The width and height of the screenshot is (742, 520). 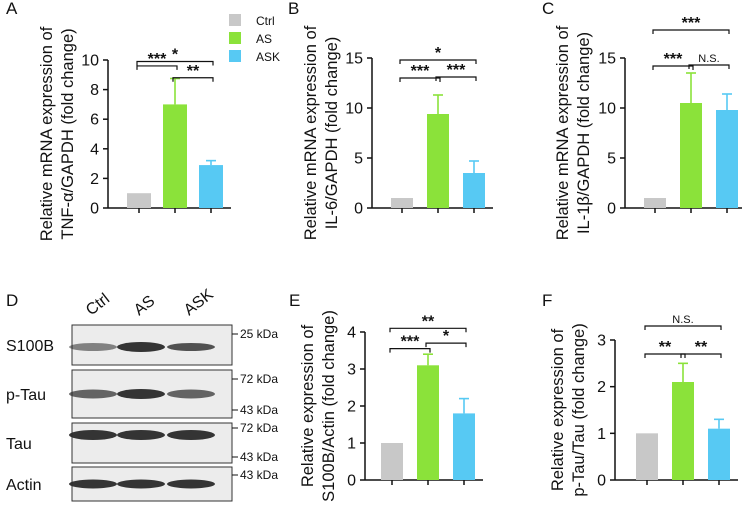 I want to click on kda-marker: 25 kDa, so click(x=259, y=334).